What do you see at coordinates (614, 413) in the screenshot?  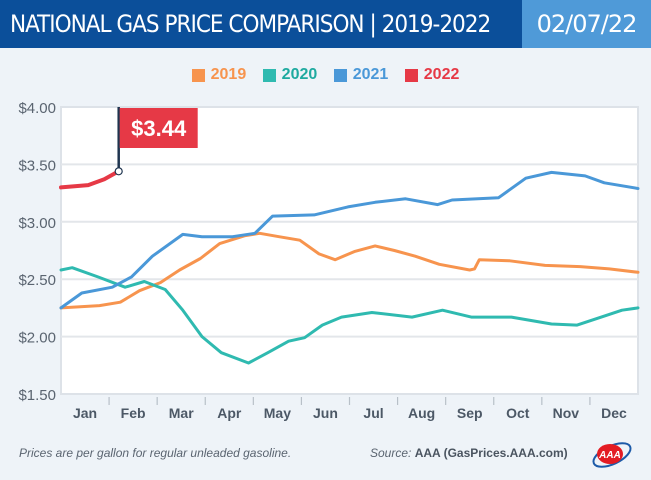 I see `x-tick-label: Dec` at bounding box center [614, 413].